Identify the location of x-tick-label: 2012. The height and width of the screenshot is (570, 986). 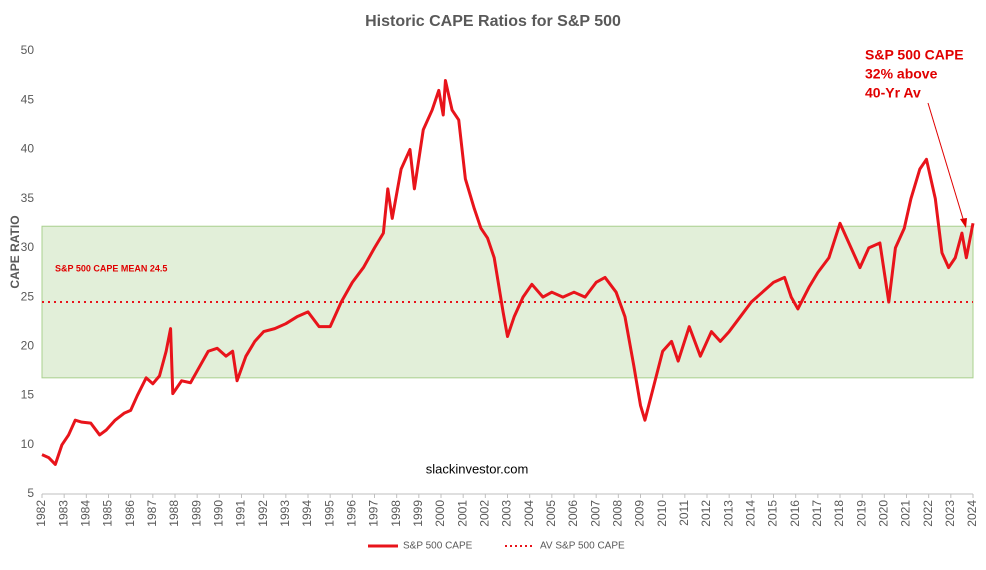
(706, 513).